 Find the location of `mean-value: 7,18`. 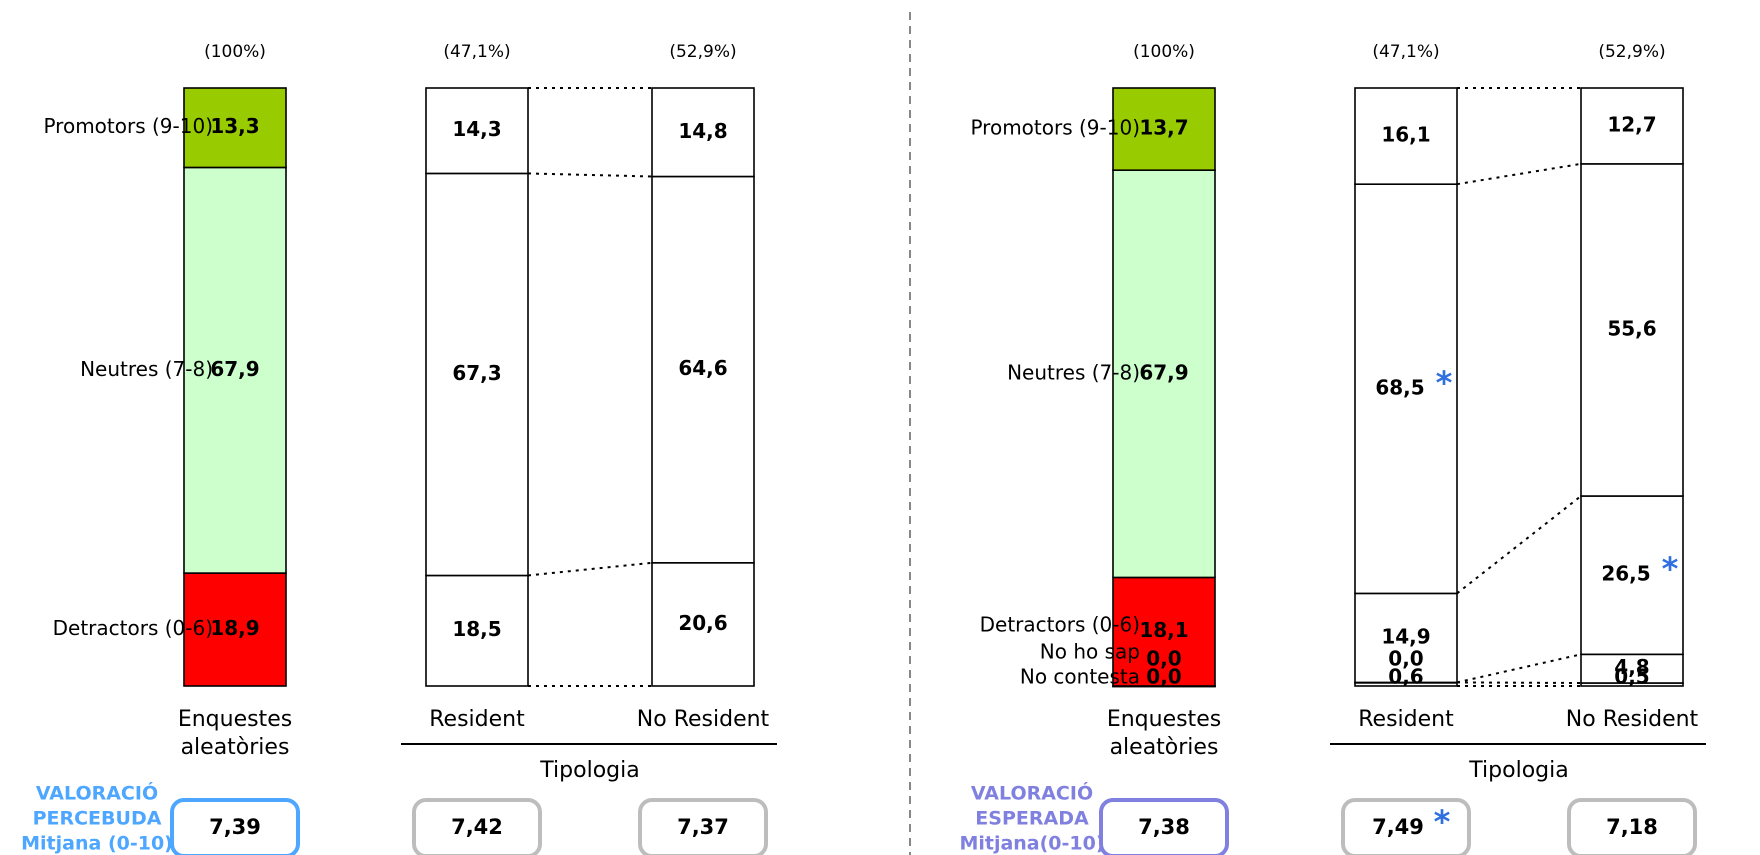

mean-value: 7,18 is located at coordinates (1632, 827).